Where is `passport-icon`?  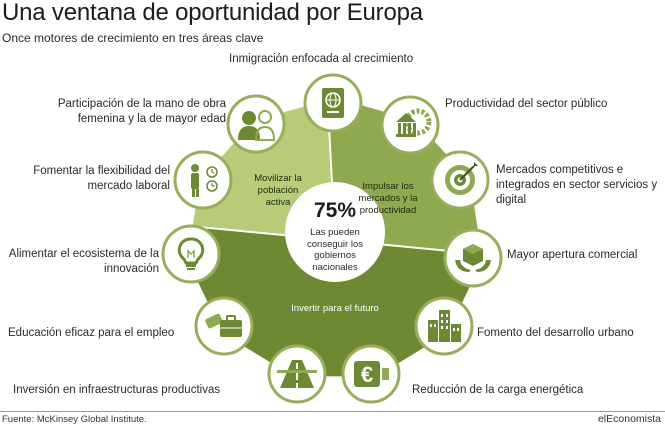 passport-icon is located at coordinates (333, 103).